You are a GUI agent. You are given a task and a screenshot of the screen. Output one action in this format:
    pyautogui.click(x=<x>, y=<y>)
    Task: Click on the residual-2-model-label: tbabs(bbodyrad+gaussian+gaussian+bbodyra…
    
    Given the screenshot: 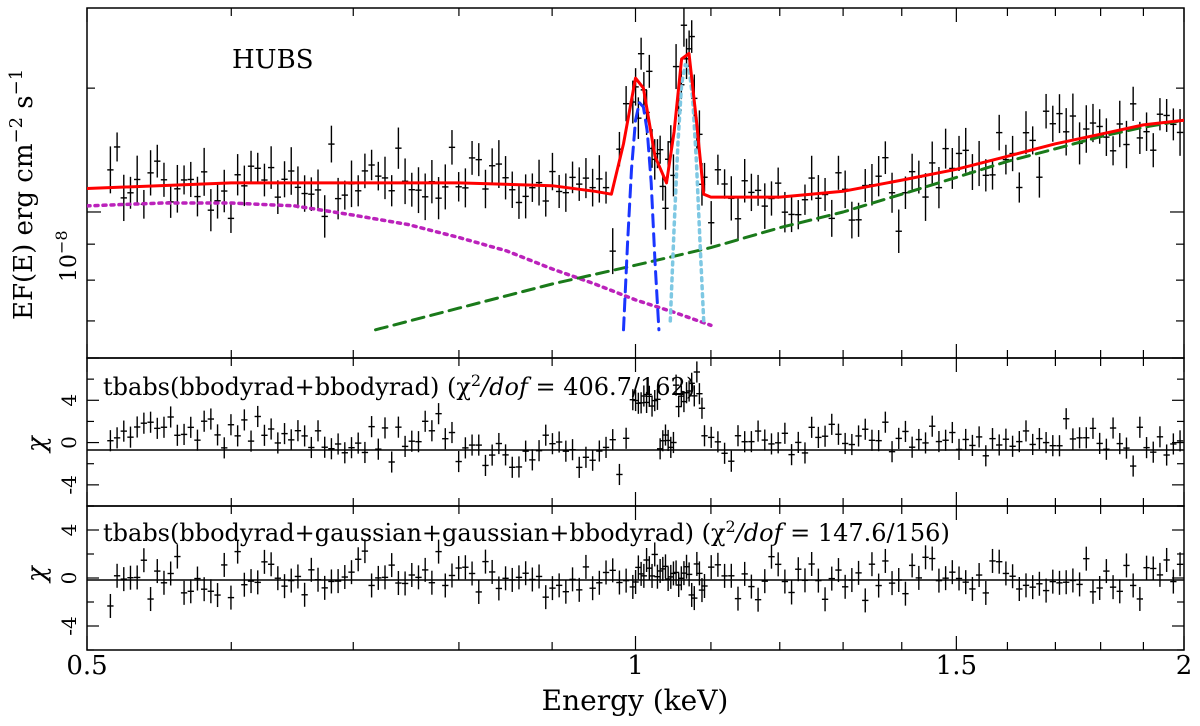 What is the action you would take?
    pyautogui.click(x=526, y=532)
    